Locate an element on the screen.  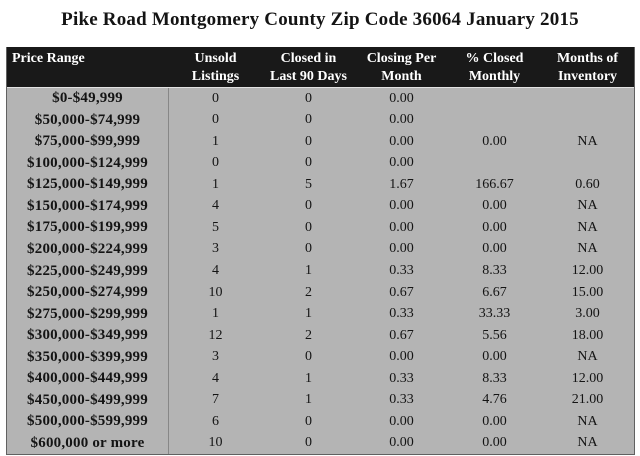
cell-price-range: $150,000-$174,999 is located at coordinates (88, 206).